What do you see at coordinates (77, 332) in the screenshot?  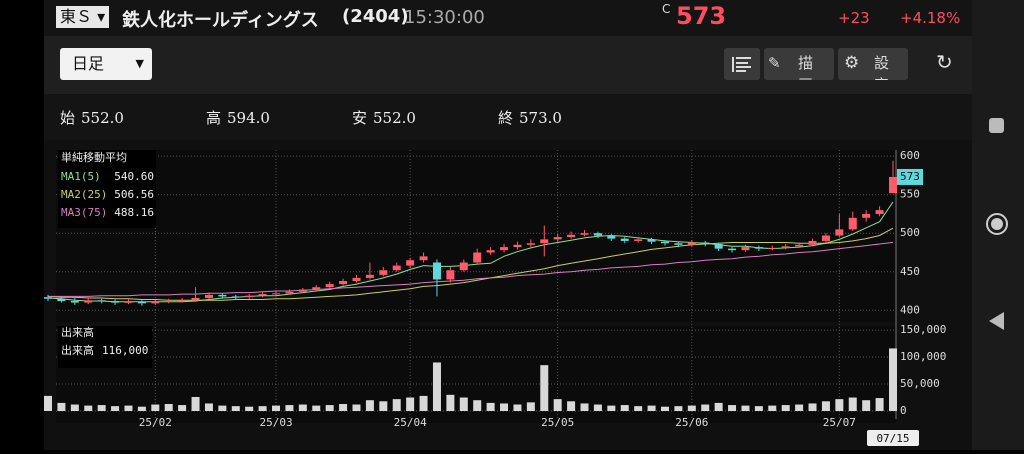 I see `volume-legend-title: 出来高` at bounding box center [77, 332].